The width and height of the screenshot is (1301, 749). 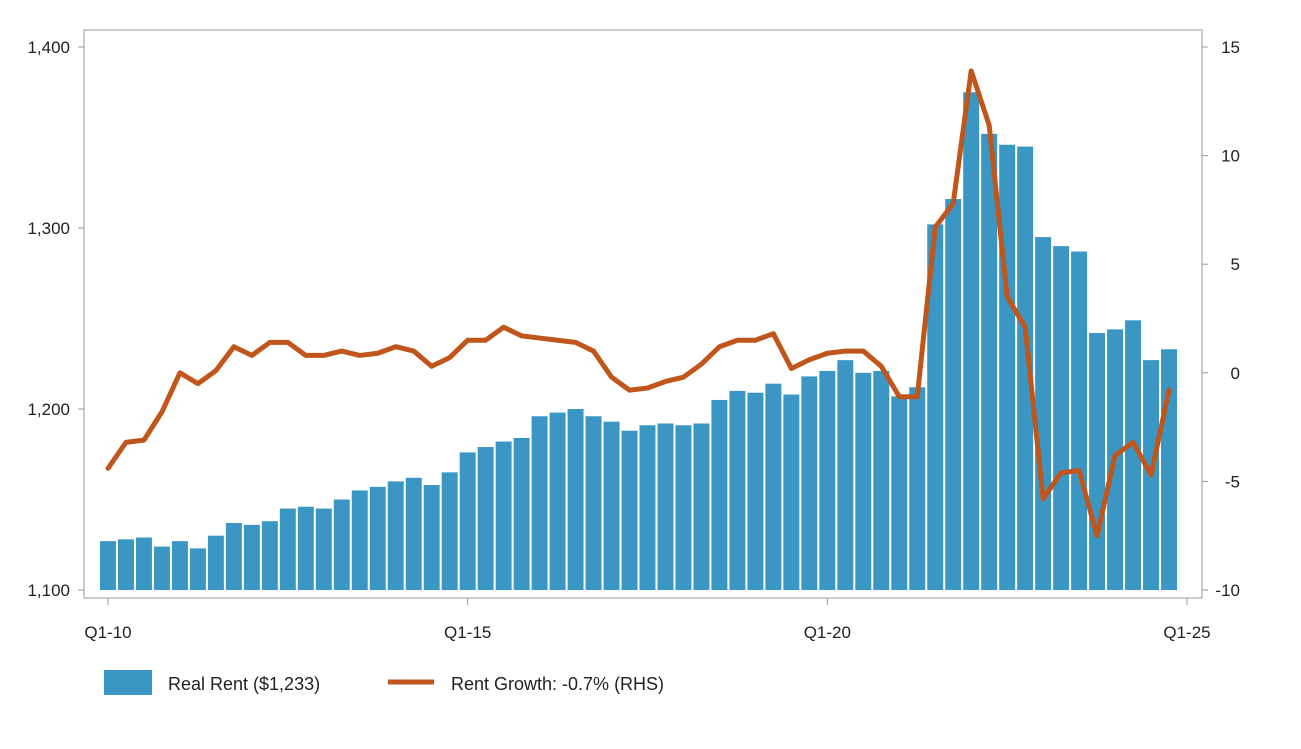 I want to click on right-axis: -10 -5 0 5 10 15, so click(x=1221, y=319).